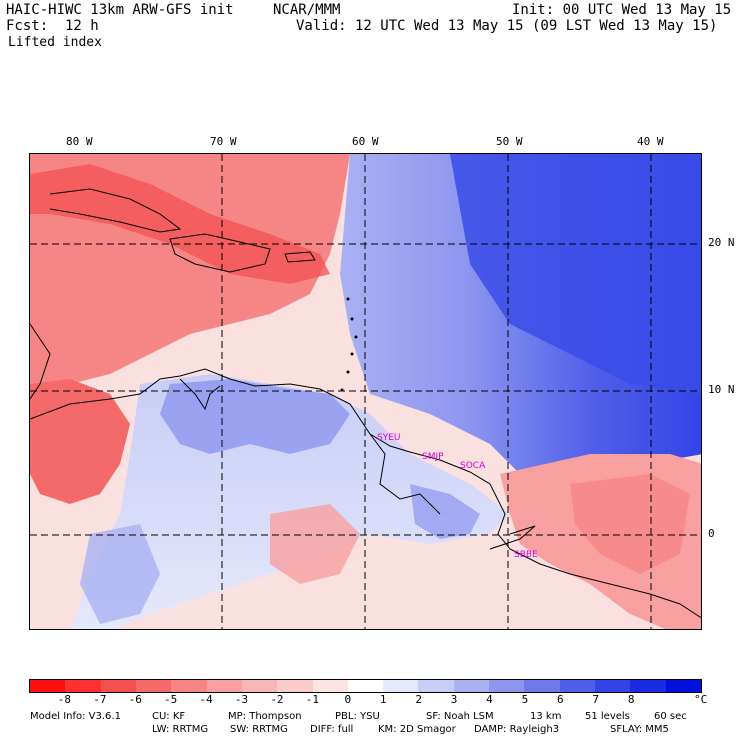  I want to click on color-scale-bar, so click(365, 686).